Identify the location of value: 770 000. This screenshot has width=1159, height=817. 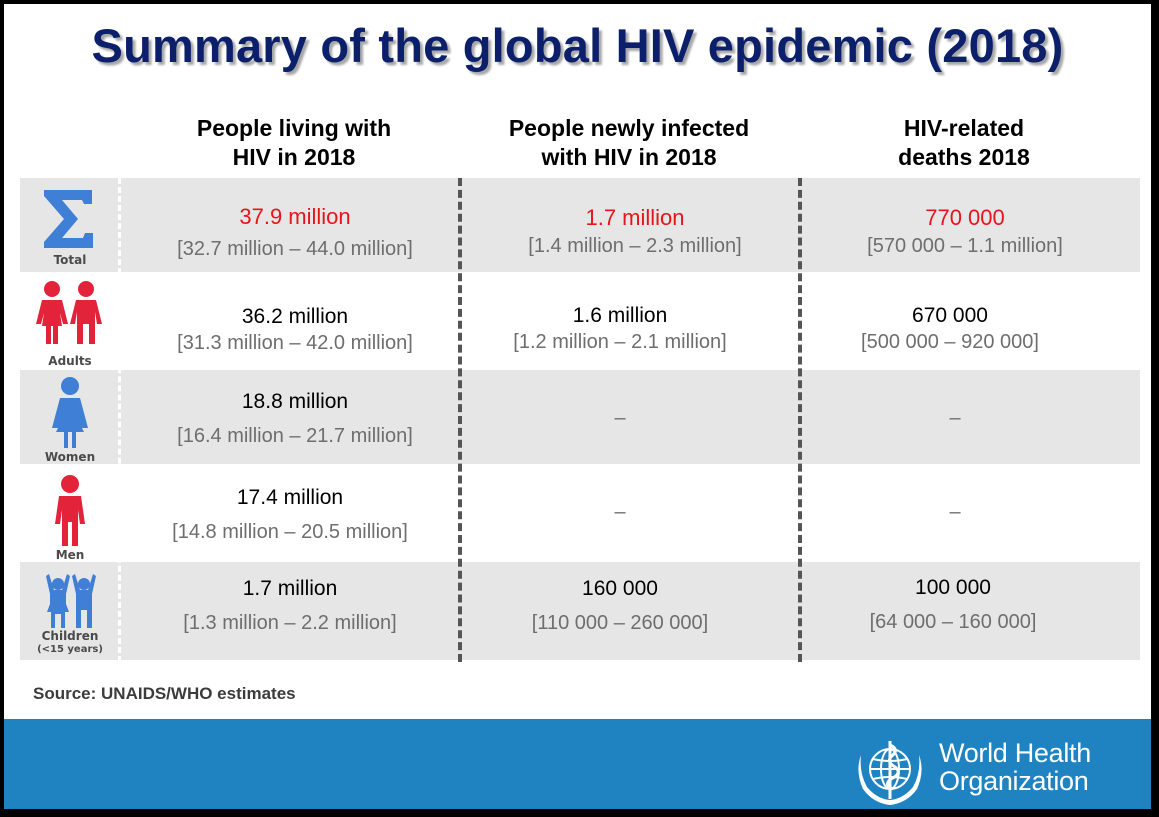
(965, 217).